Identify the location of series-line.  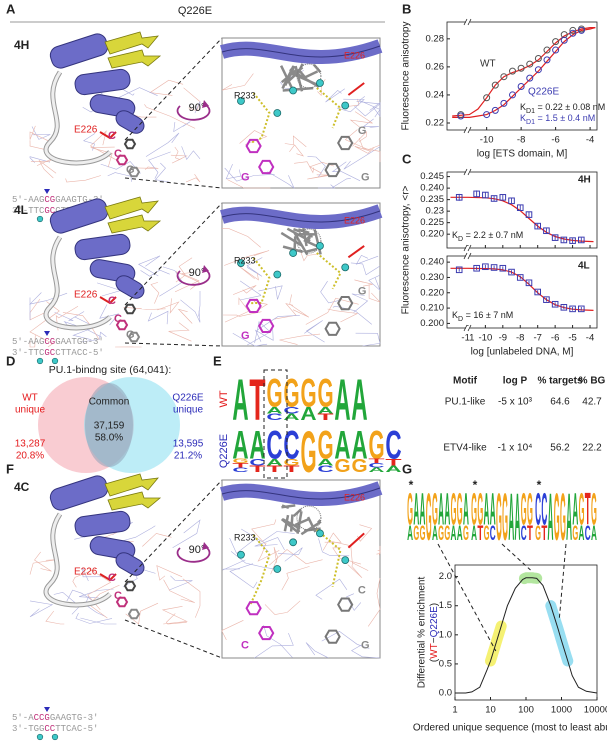
(526, 635).